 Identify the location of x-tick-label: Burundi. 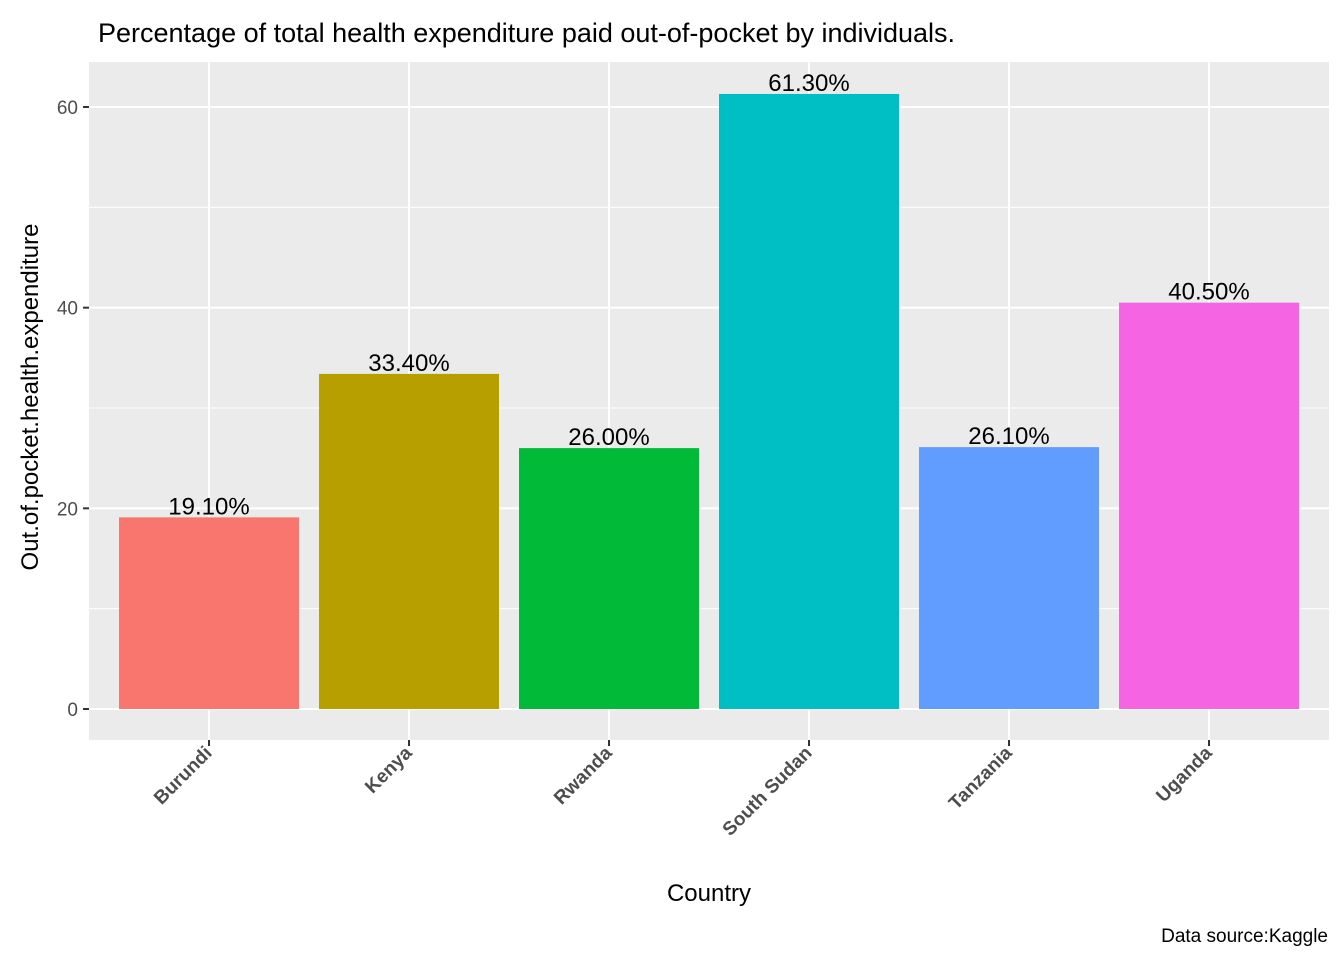
(183, 776).